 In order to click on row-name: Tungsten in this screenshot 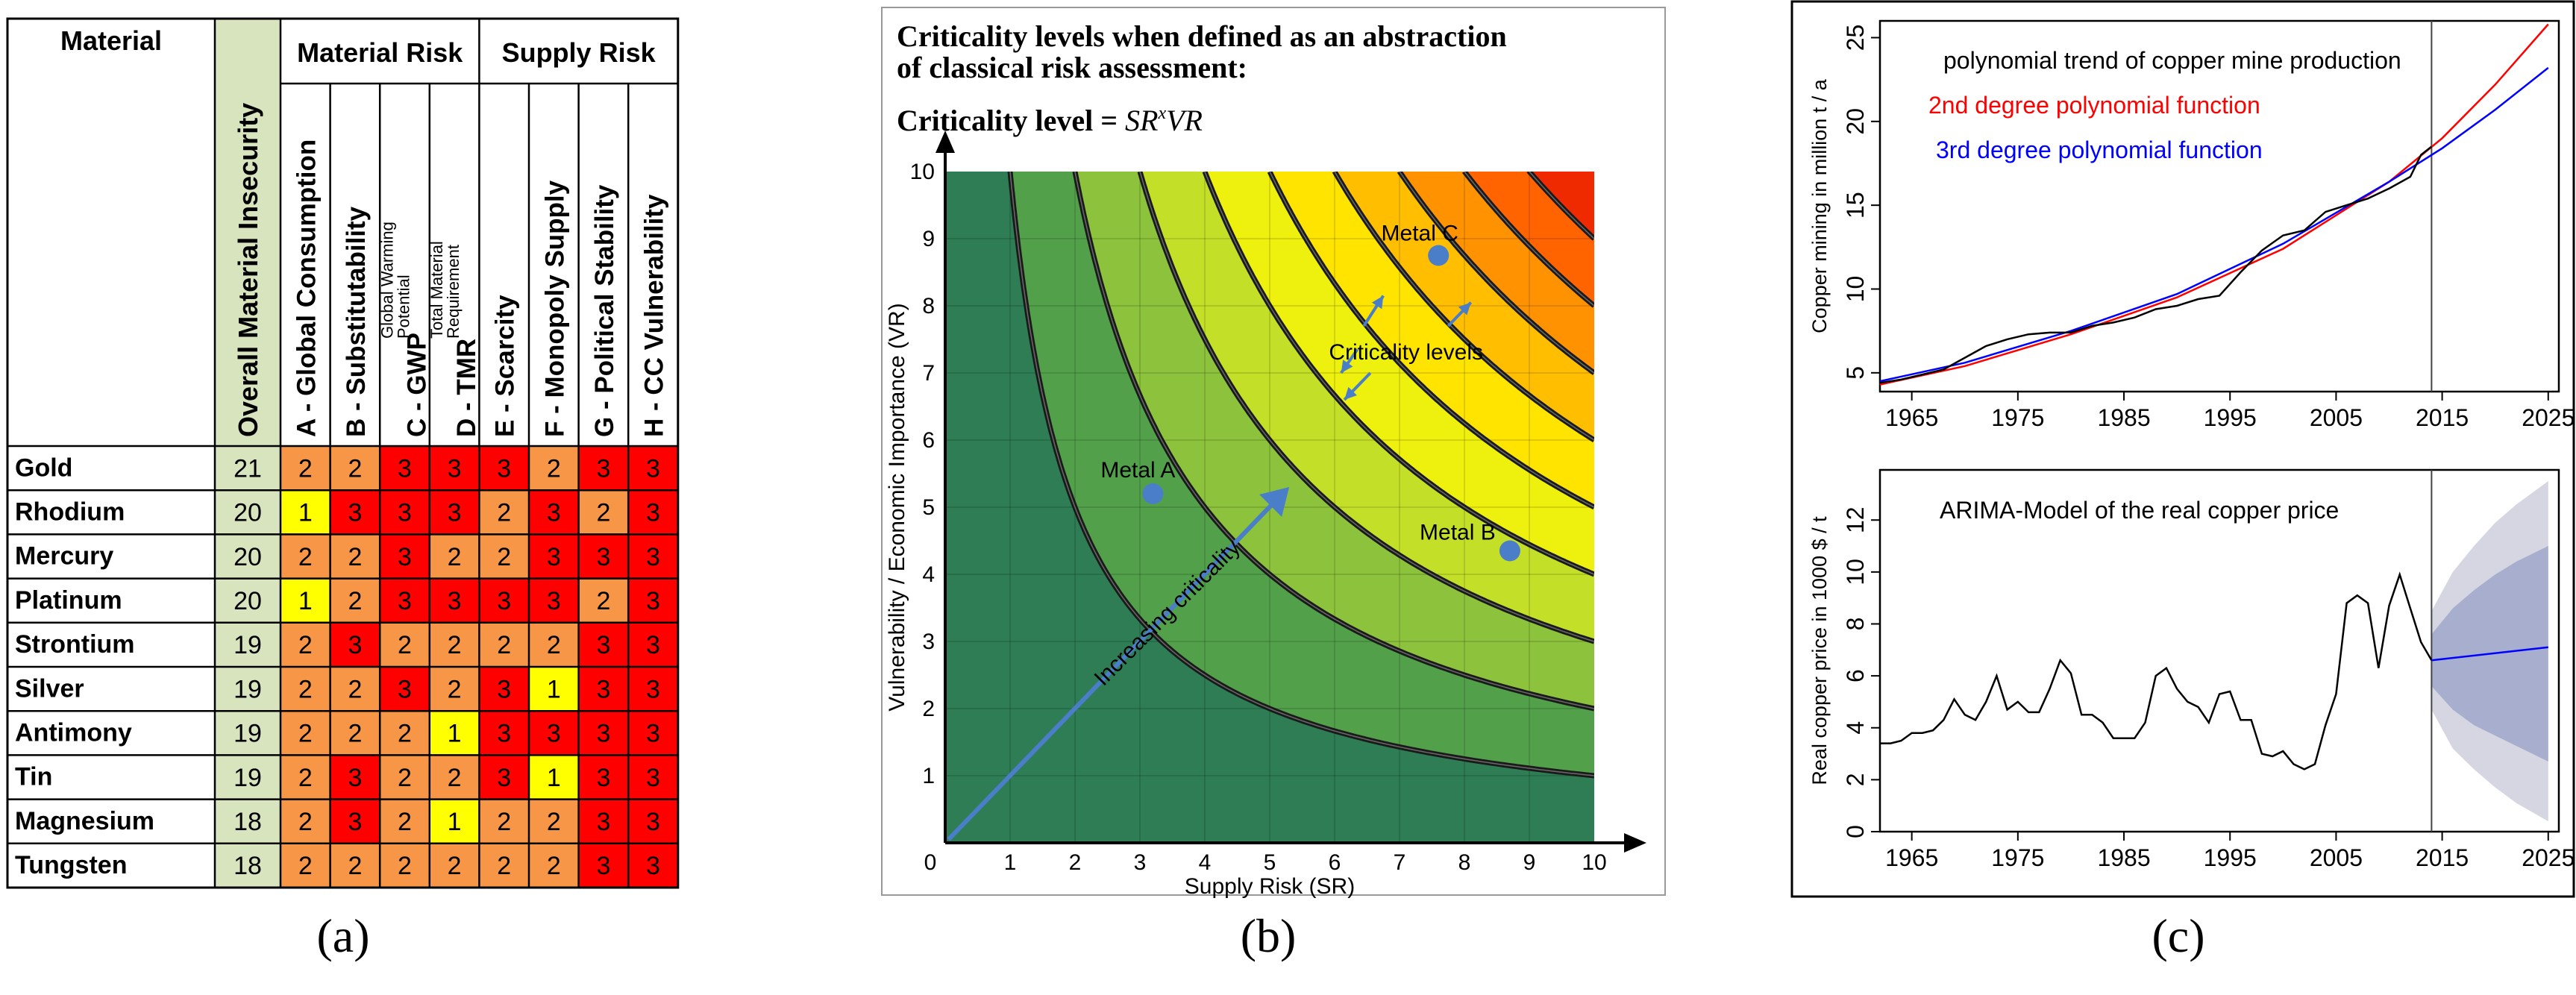, I will do `click(71, 865)`.